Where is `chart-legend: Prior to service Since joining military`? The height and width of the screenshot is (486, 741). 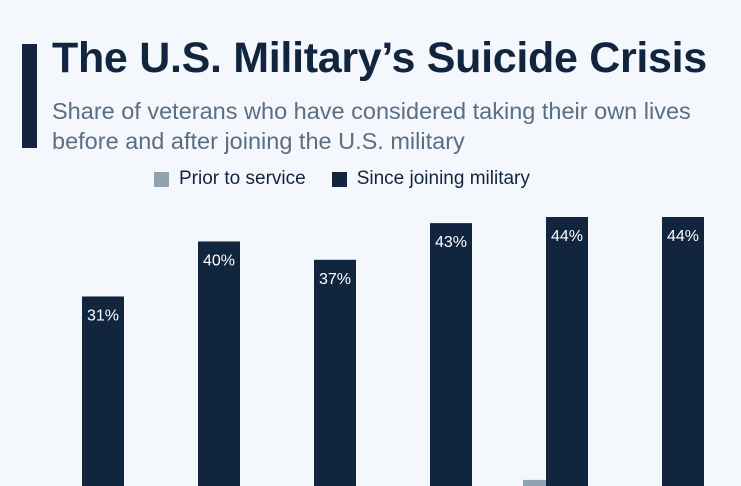
chart-legend: Prior to service Since joining military is located at coordinates (355, 179).